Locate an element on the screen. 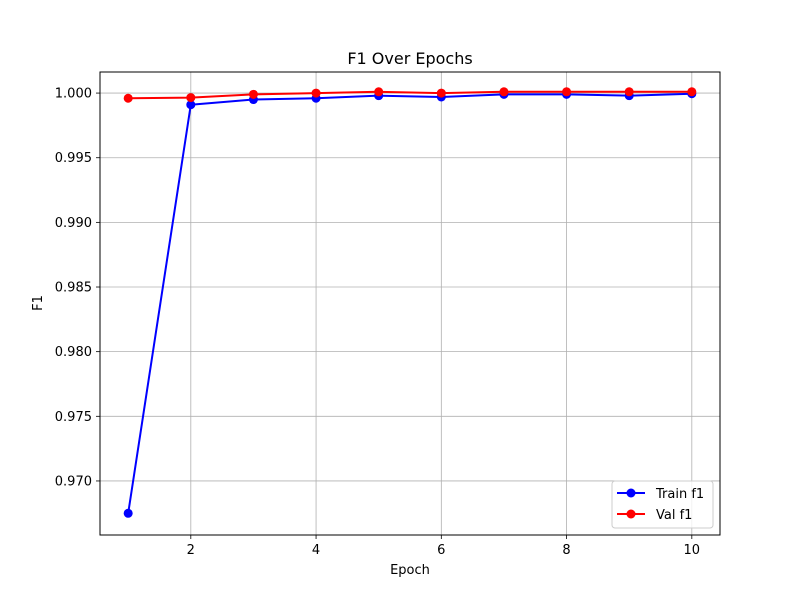  y-tick-label: 0.995 is located at coordinates (73, 158).